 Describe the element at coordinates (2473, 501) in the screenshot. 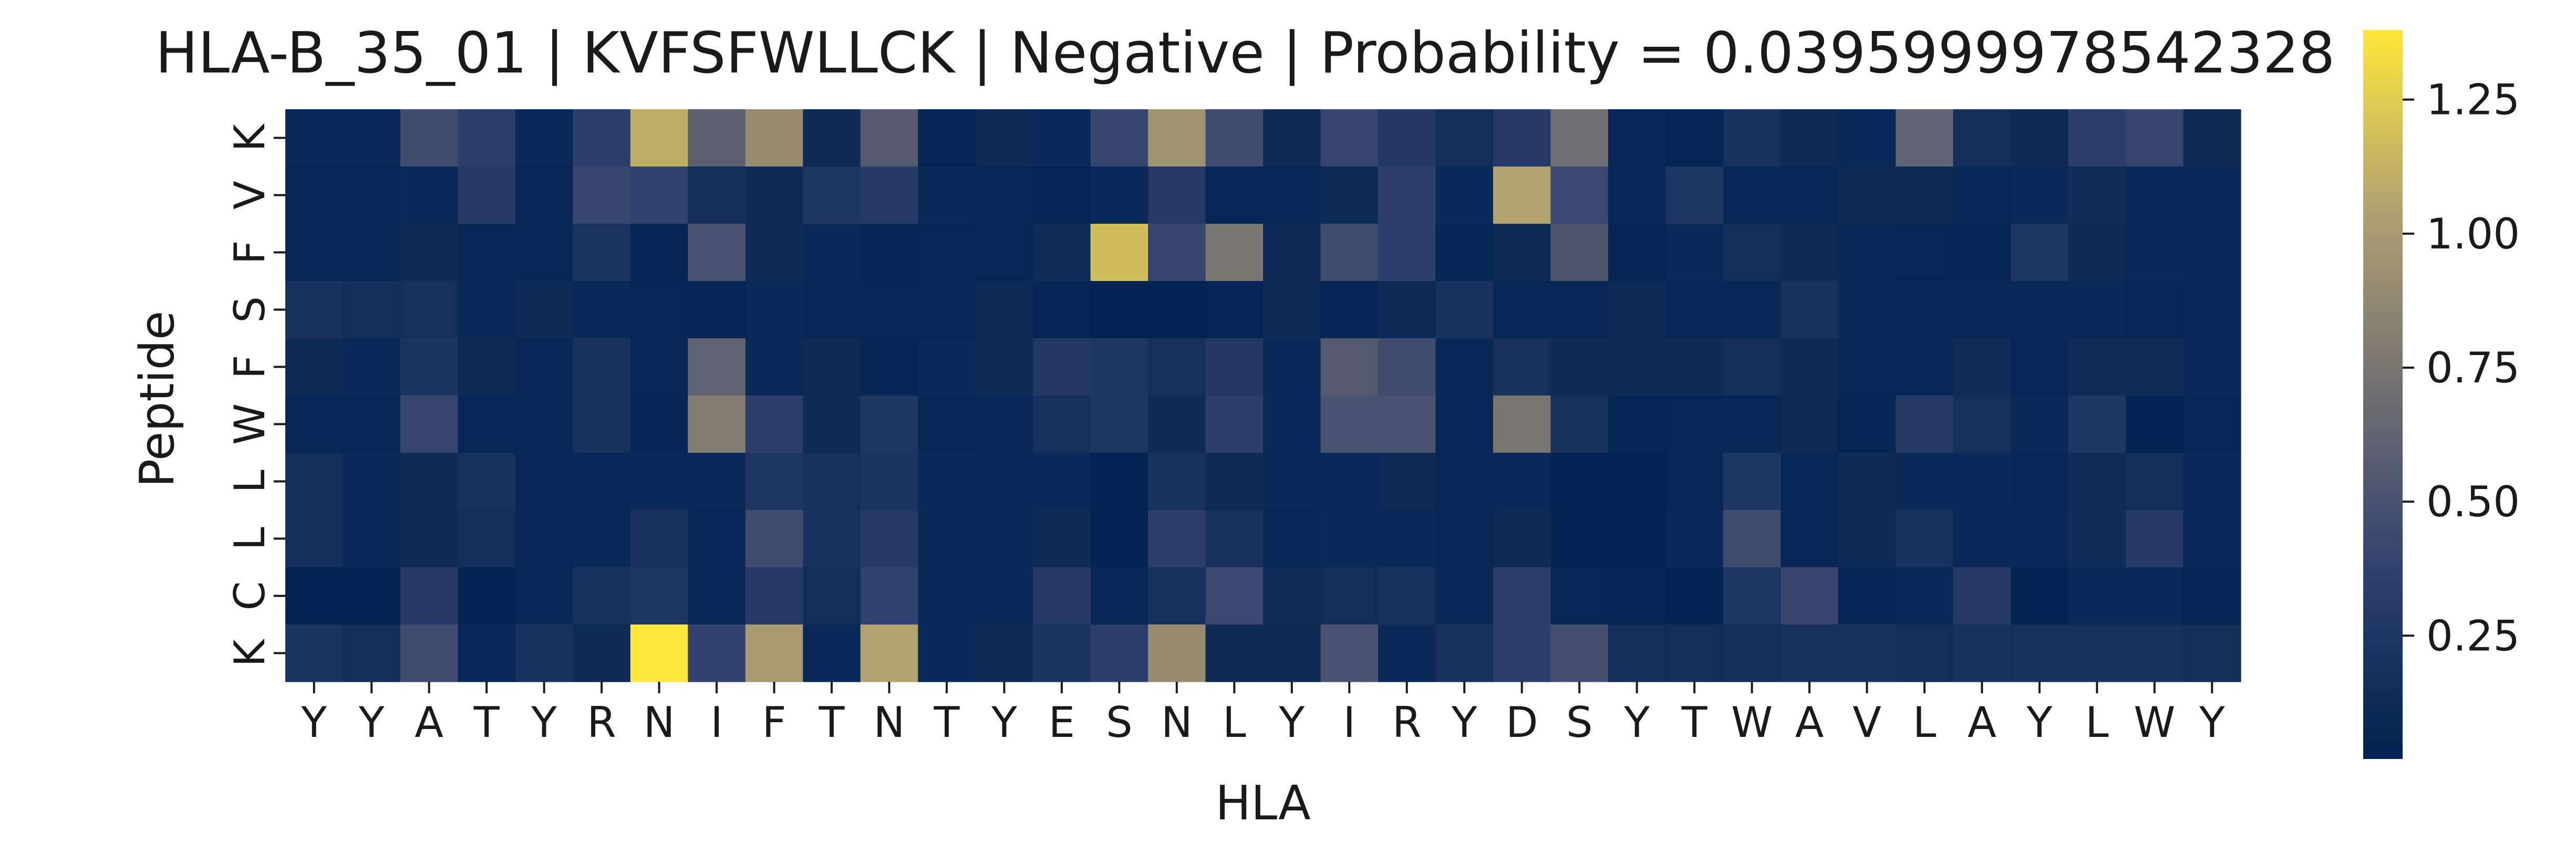

I see `colorbar-tick-label: 0.50` at that location.